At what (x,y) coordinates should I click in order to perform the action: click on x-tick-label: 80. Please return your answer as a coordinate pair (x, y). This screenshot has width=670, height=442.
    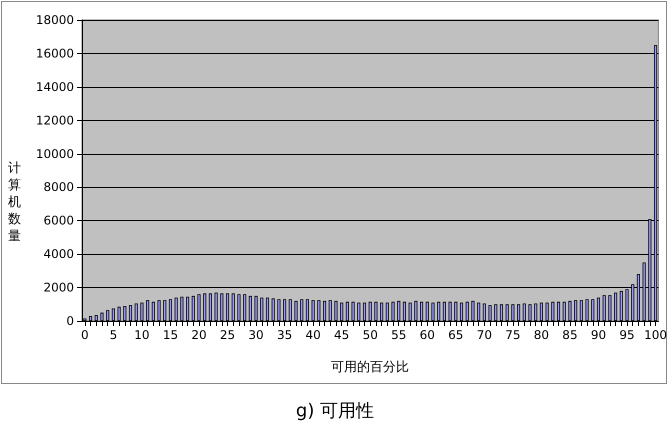
    Looking at the image, I should click on (542, 335).